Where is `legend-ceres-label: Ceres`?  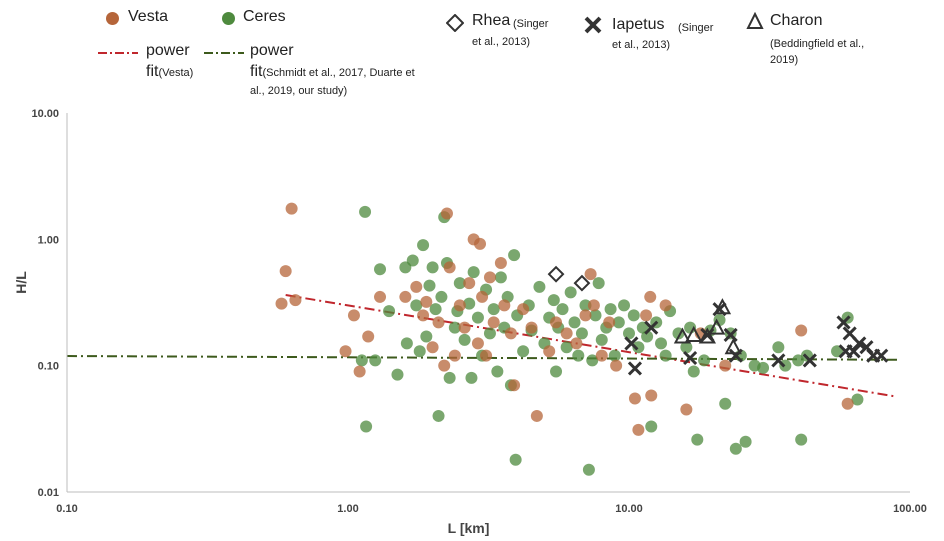 legend-ceres-label: Ceres is located at coordinates (264, 16).